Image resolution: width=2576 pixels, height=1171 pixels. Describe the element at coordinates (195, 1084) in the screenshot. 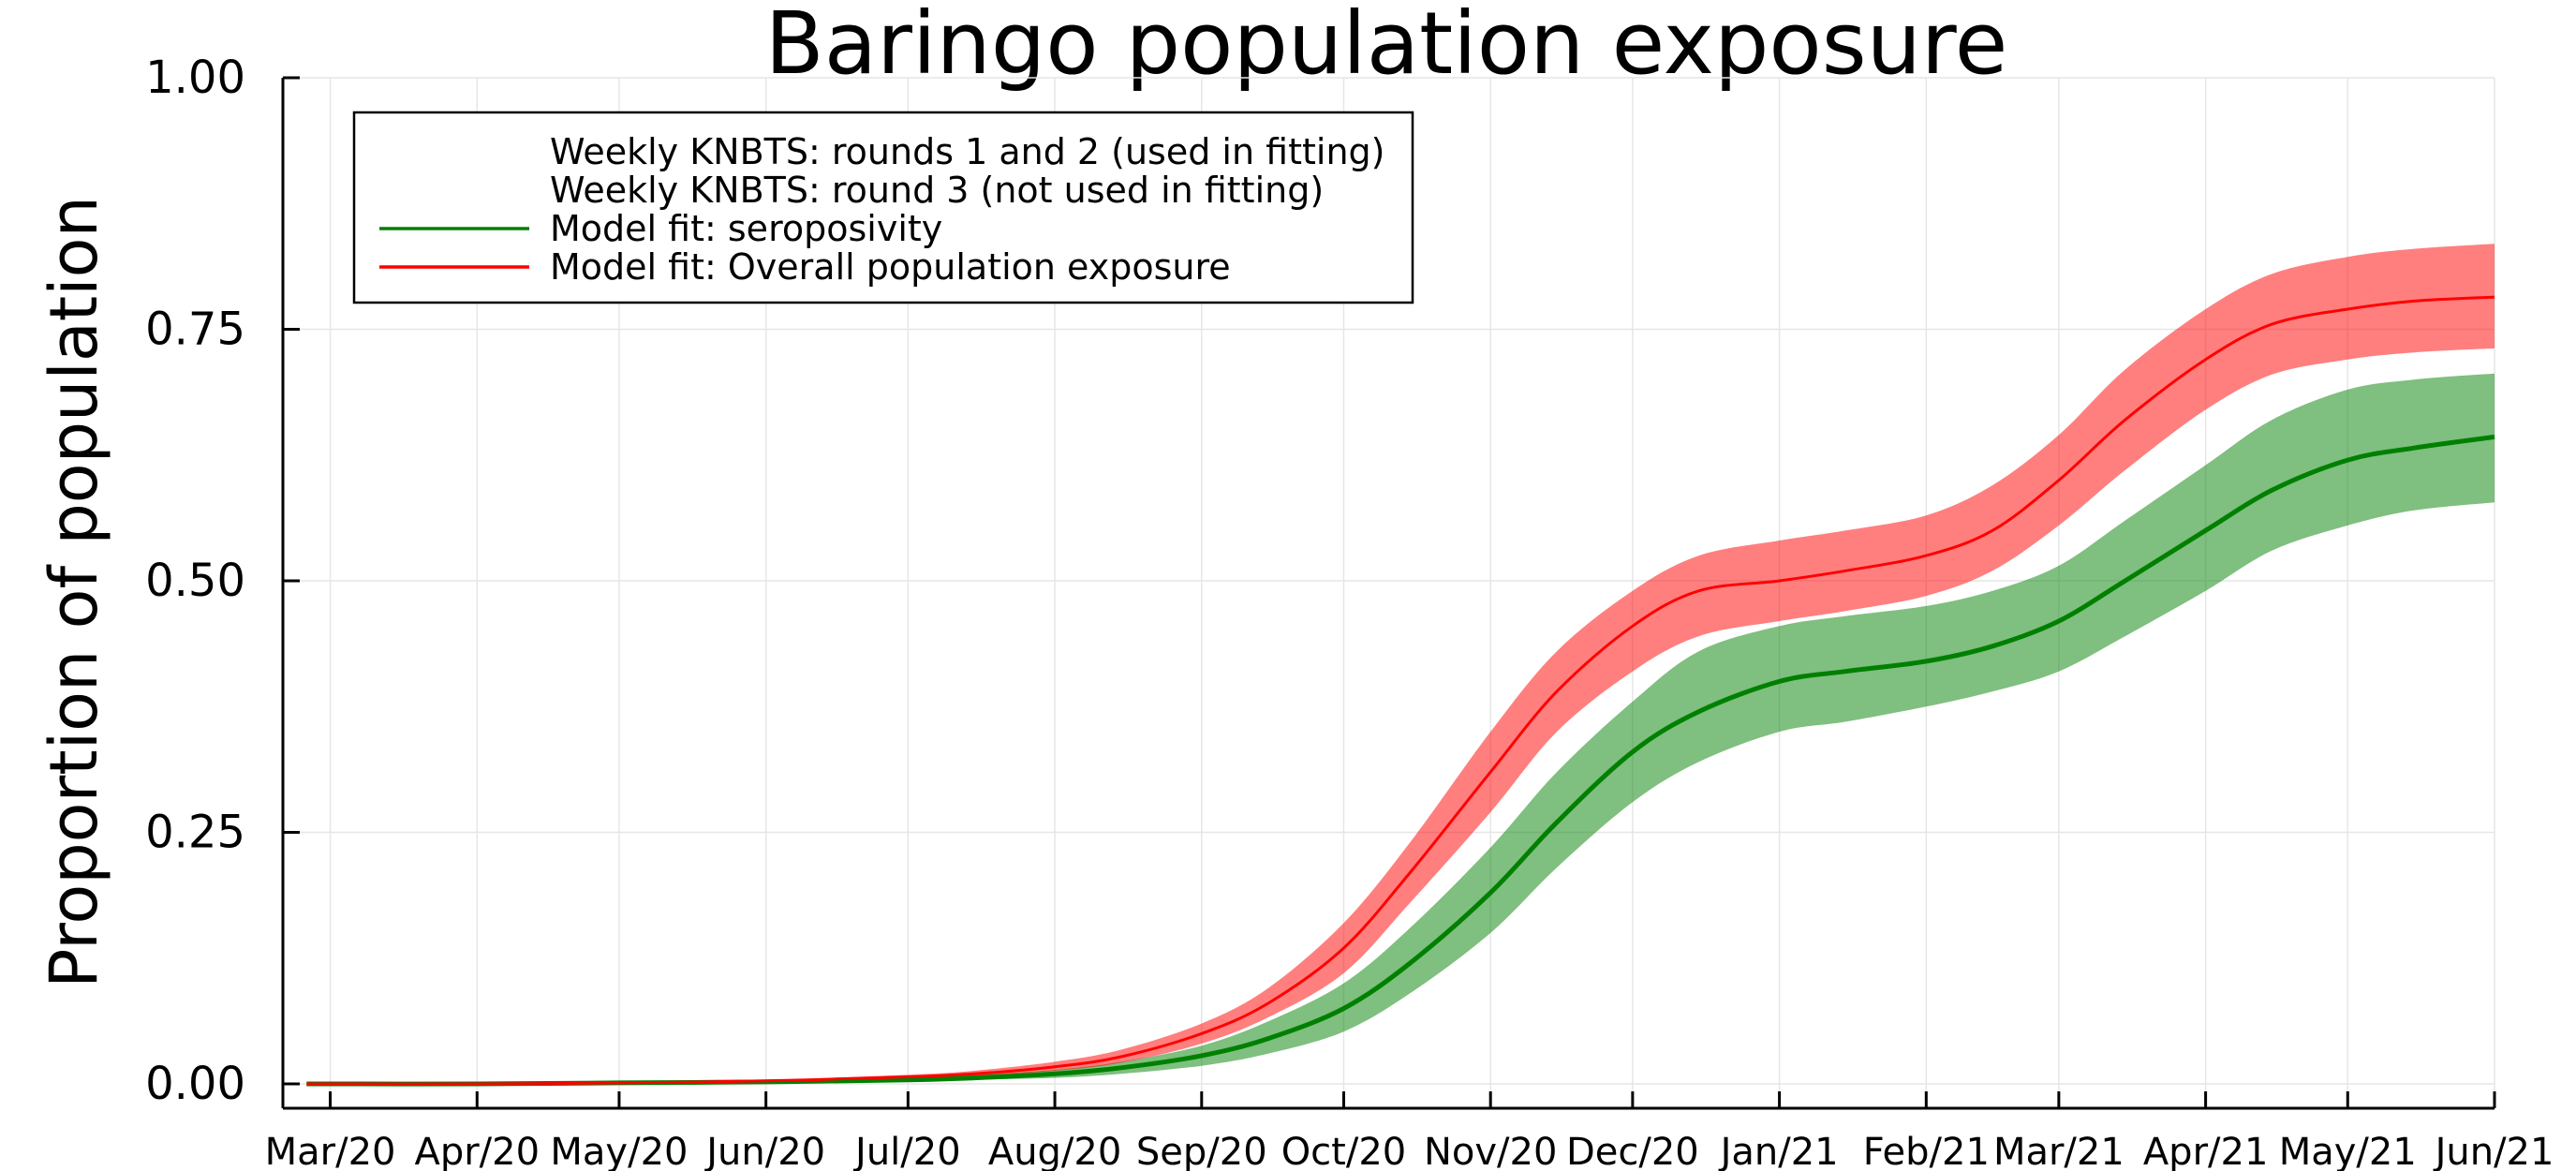

I see `y-tick-label: 0.00` at that location.